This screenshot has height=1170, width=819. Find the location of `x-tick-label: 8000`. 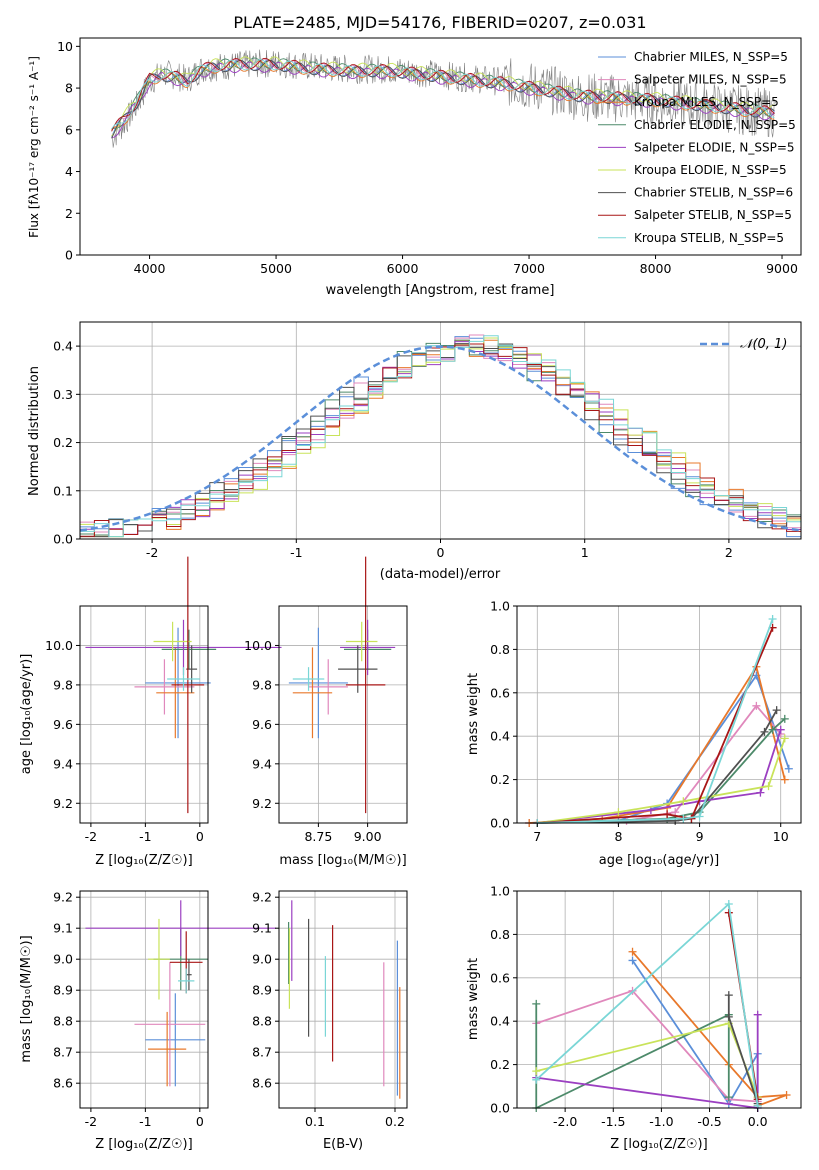

x-tick-label: 8000 is located at coordinates (656, 268).